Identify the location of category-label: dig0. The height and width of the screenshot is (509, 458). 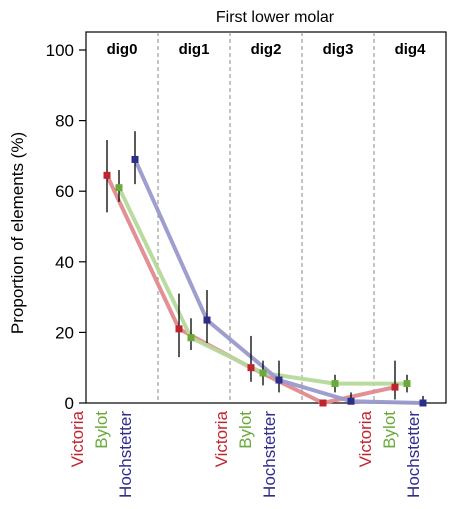
(122, 49).